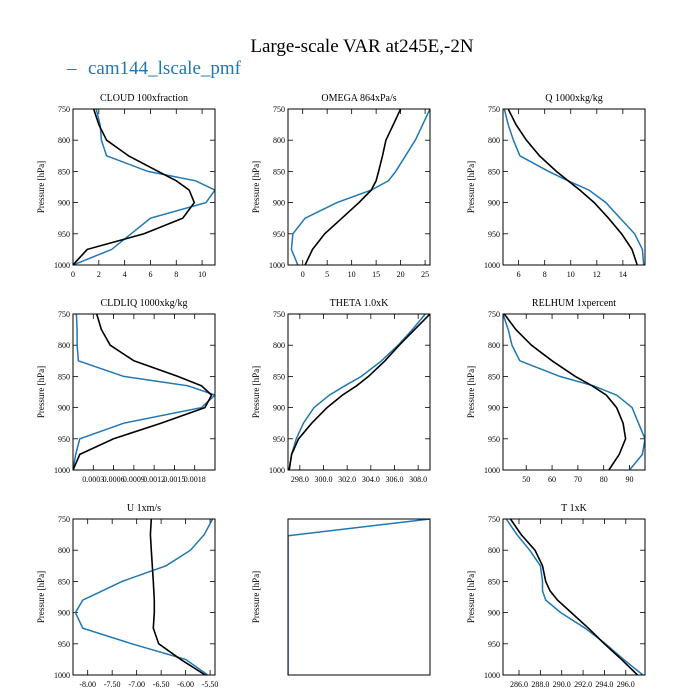 This screenshot has width=700, height=700. Describe the element at coordinates (604, 479) in the screenshot. I see `x-tick-label: 80` at that location.